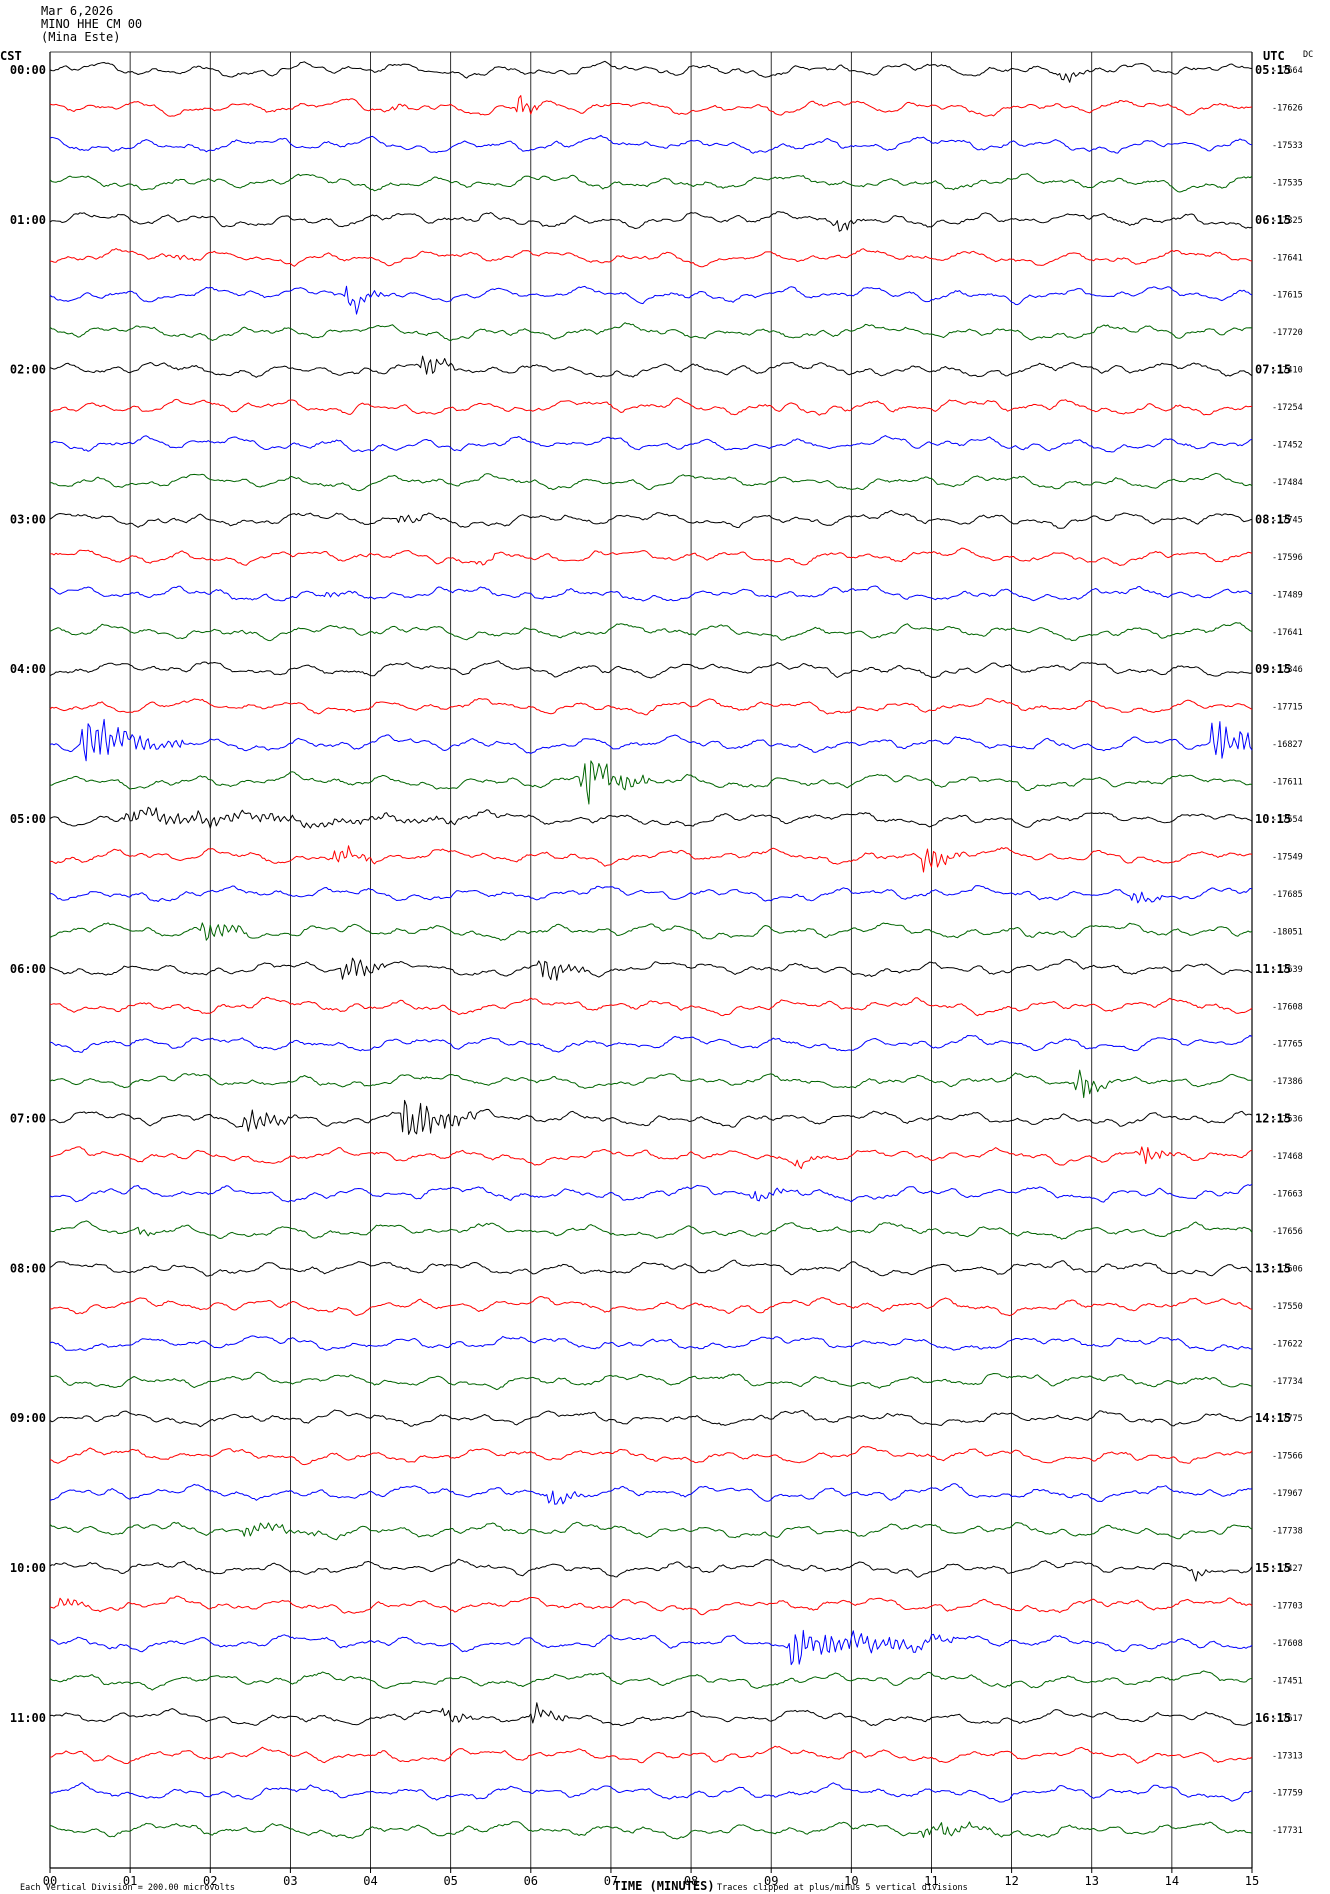 The width and height of the screenshot is (1330, 1894). Describe the element at coordinates (691, 1881) in the screenshot. I see `x-tick-label: 08` at that location.